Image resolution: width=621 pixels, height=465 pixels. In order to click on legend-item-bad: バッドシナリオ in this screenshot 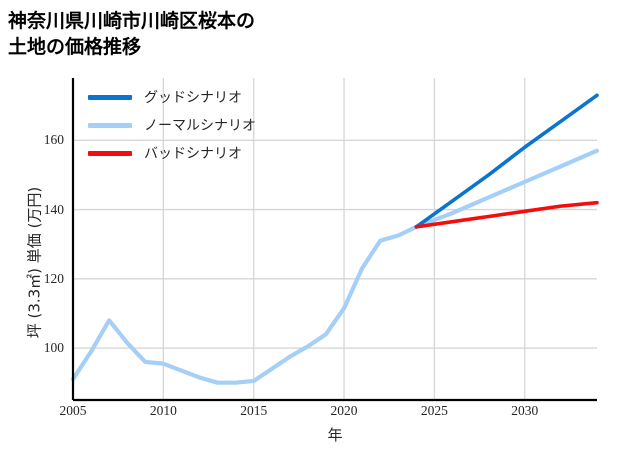, I will do `click(172, 153)`.